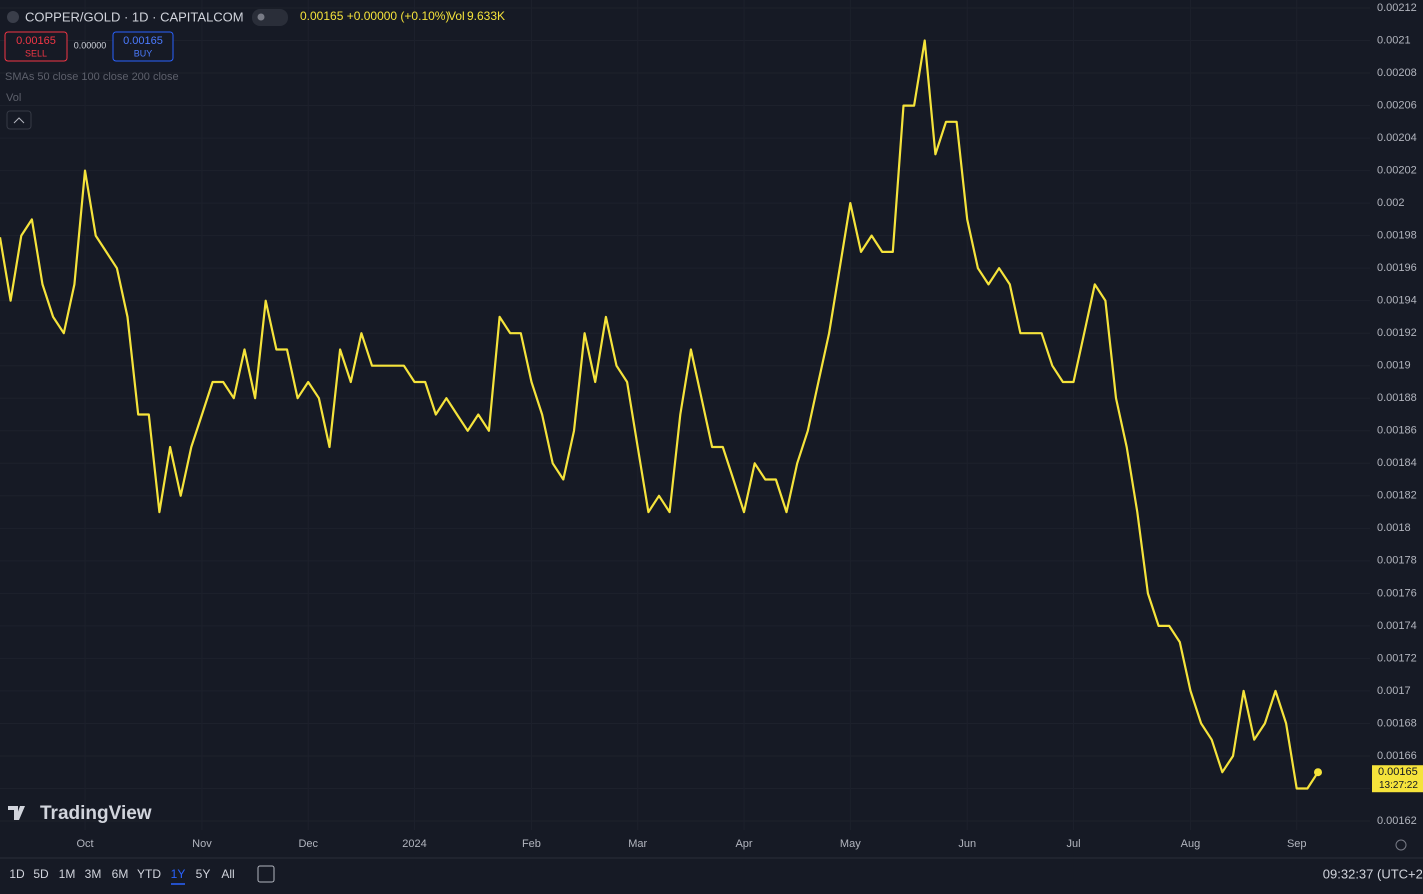  What do you see at coordinates (1397, 658) in the screenshot?
I see `y-tick-label: 0.00172` at bounding box center [1397, 658].